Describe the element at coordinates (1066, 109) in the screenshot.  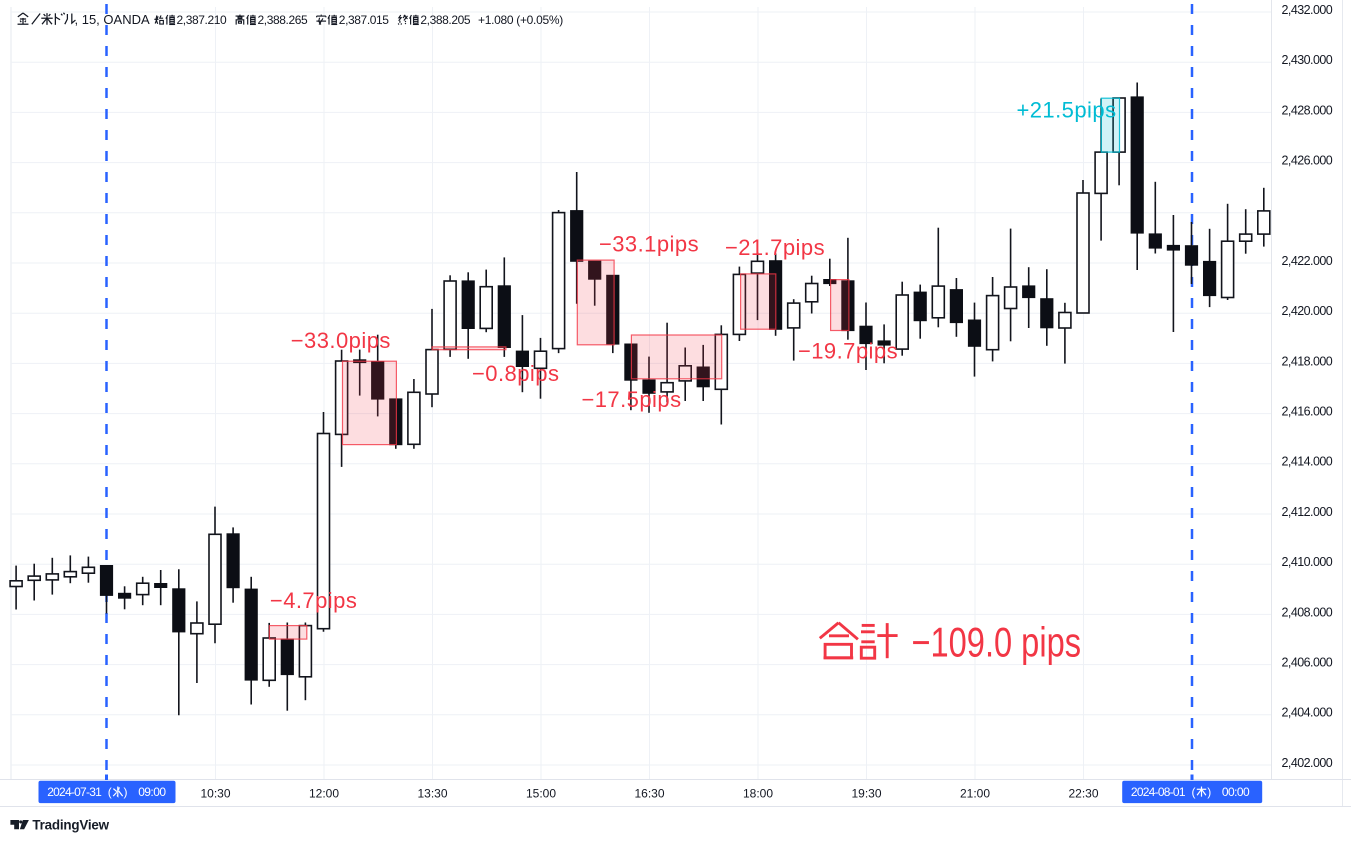
I see `svg-text: +21.5pips` at that location.